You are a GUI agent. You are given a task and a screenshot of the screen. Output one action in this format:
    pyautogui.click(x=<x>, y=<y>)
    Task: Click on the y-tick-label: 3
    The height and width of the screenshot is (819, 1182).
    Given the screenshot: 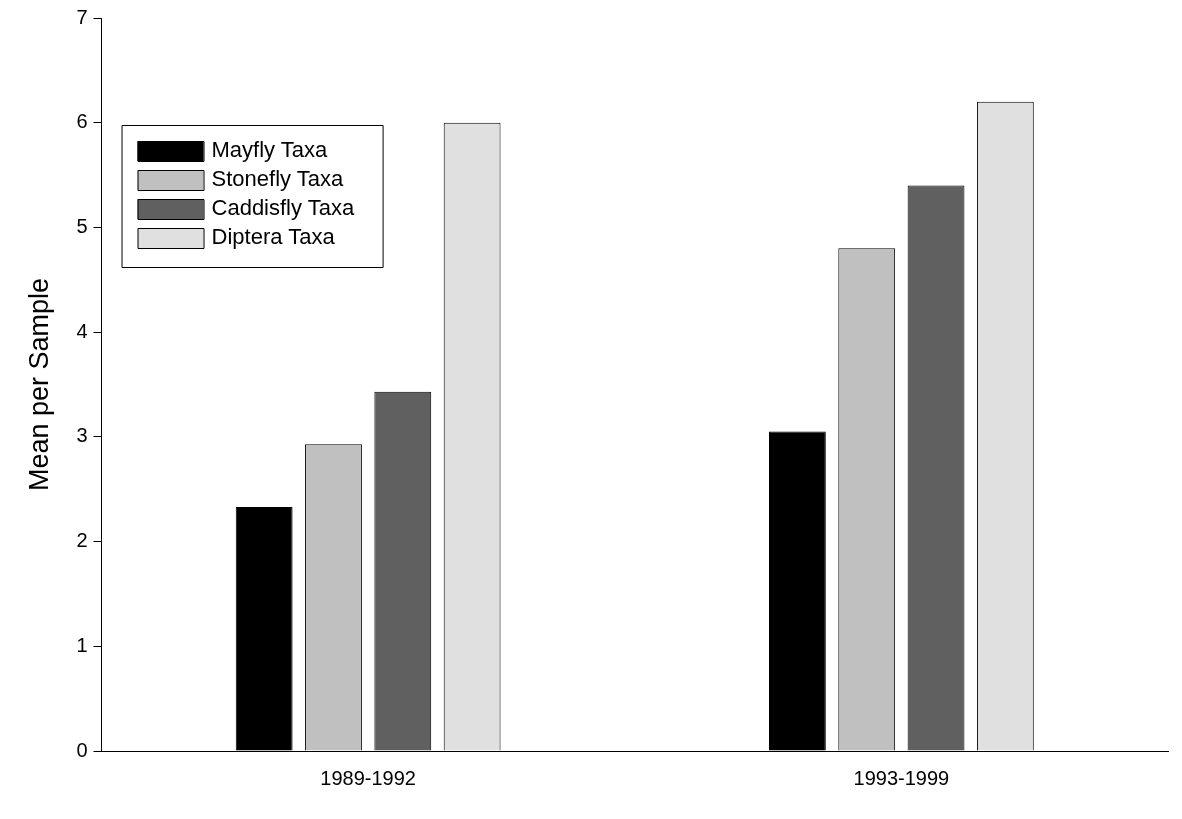 What is the action you would take?
    pyautogui.click(x=82, y=435)
    